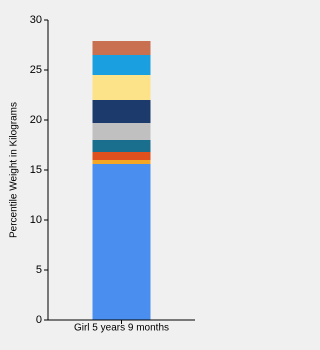  Describe the element at coordinates (36, 220) in the screenshot. I see `y-tick-label: 10` at that location.